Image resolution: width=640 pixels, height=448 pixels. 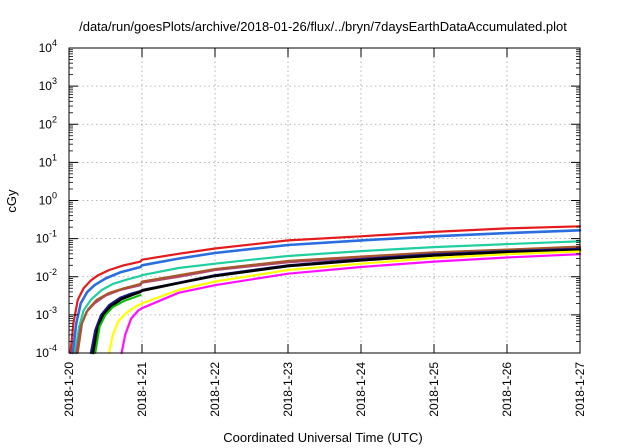 I want to click on y-tick-label: 10⁻⁴, so click(x=46, y=351).